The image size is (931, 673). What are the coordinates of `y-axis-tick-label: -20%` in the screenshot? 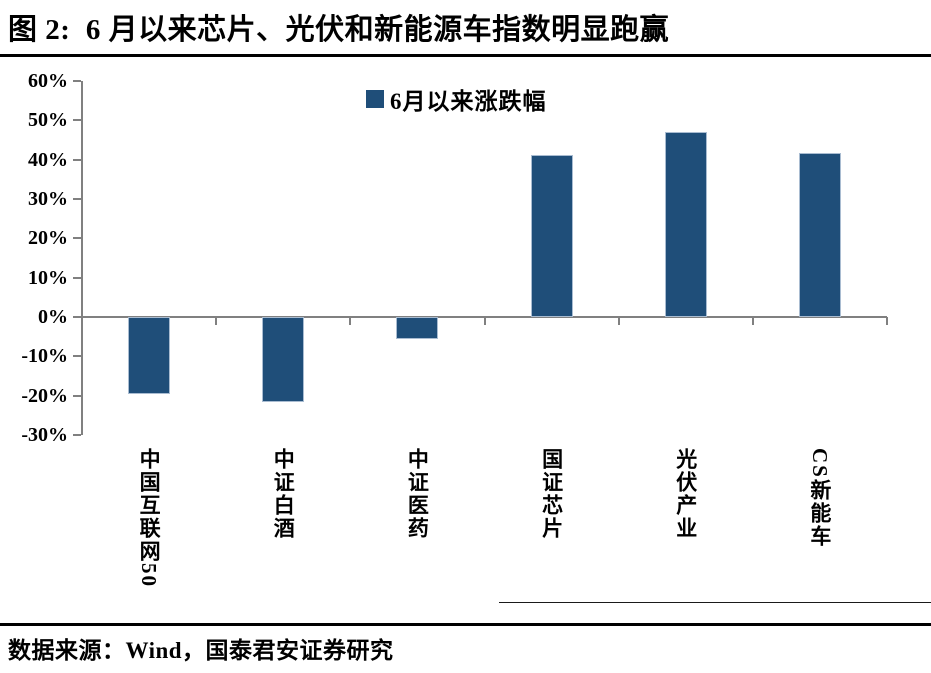 It's located at (44, 395).